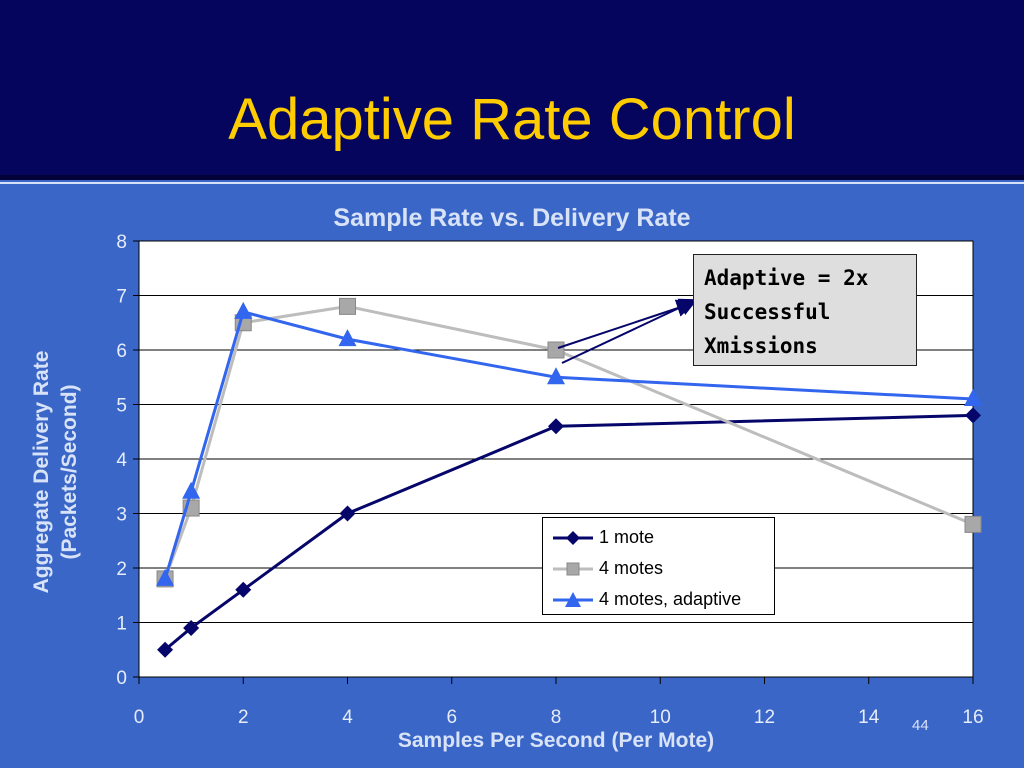  Describe the element at coordinates (805, 310) in the screenshot. I see `annotation-callout: Adaptive = 2x Successful Xmissions` at that location.